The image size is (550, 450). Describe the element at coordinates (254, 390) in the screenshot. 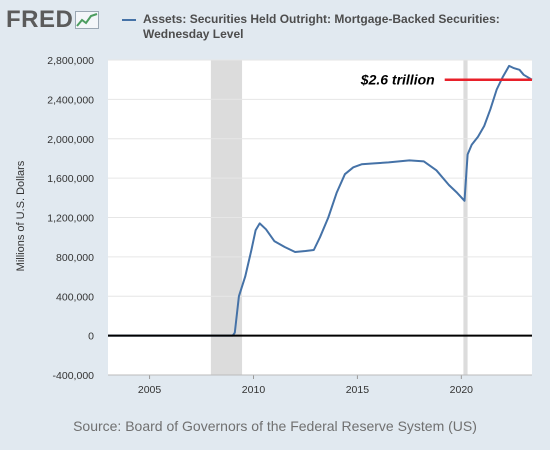

I see `x-tick-label: 2010` at that location.